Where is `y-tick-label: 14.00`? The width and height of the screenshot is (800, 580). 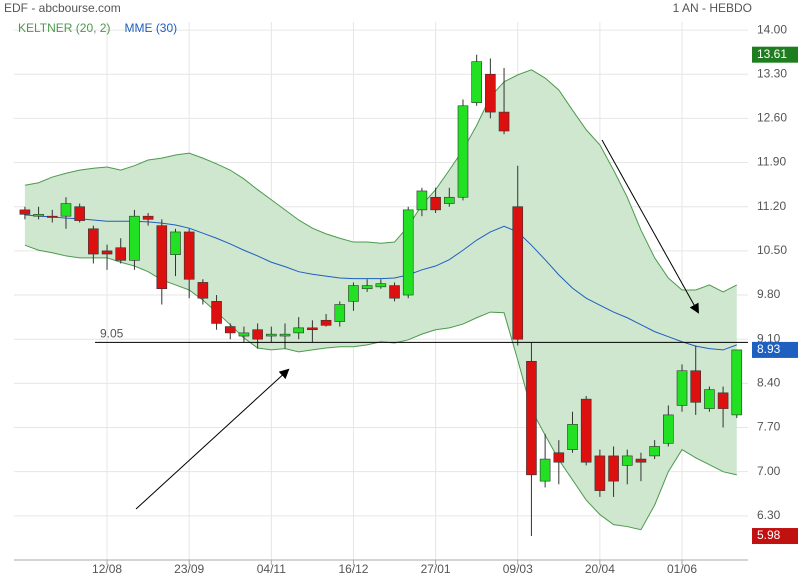 y-tick-label: 14.00 is located at coordinates (772, 29).